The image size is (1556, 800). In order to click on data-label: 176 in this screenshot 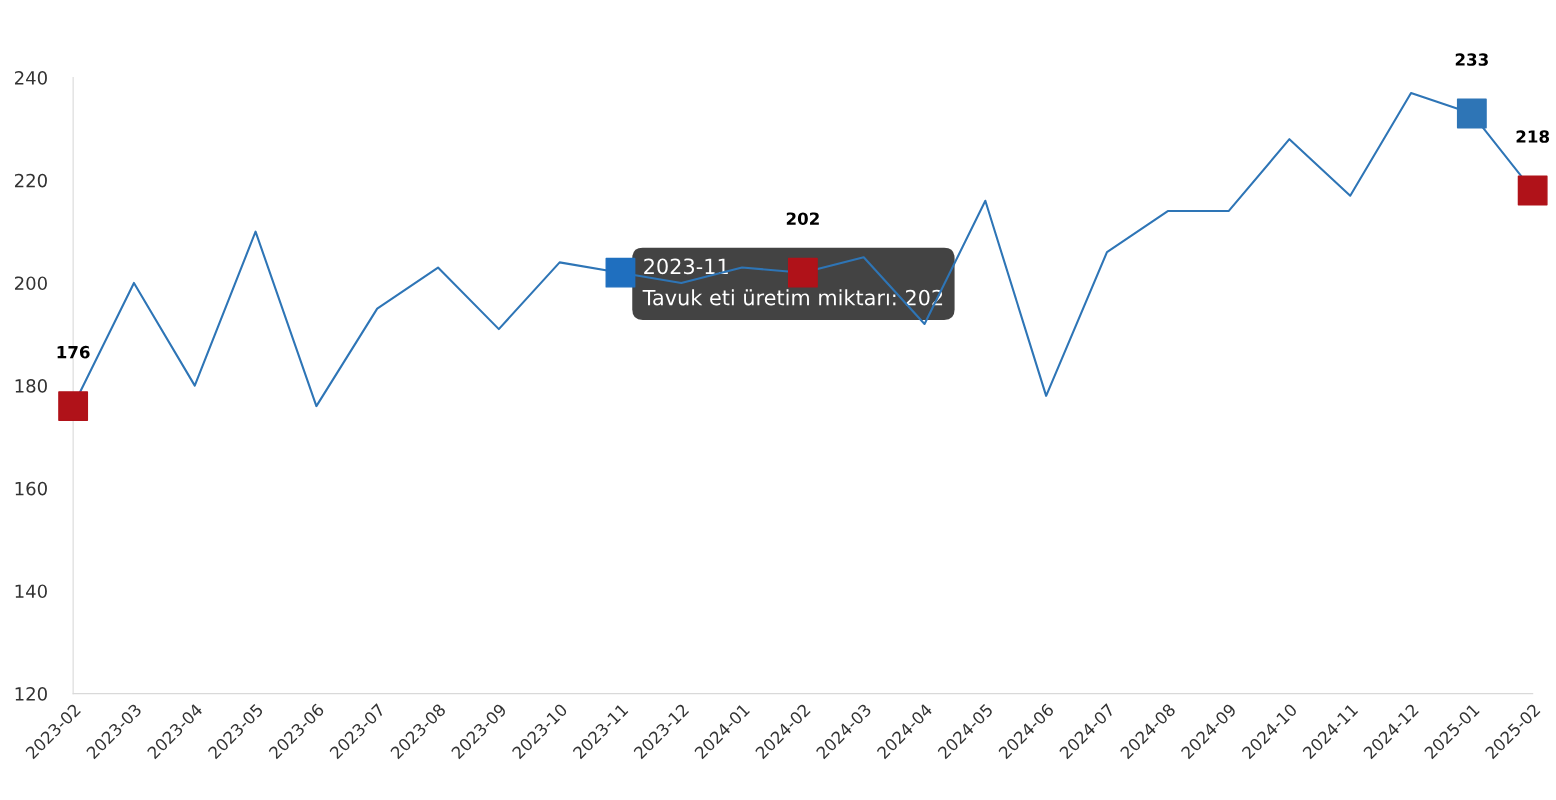, I will do `click(73, 352)`.